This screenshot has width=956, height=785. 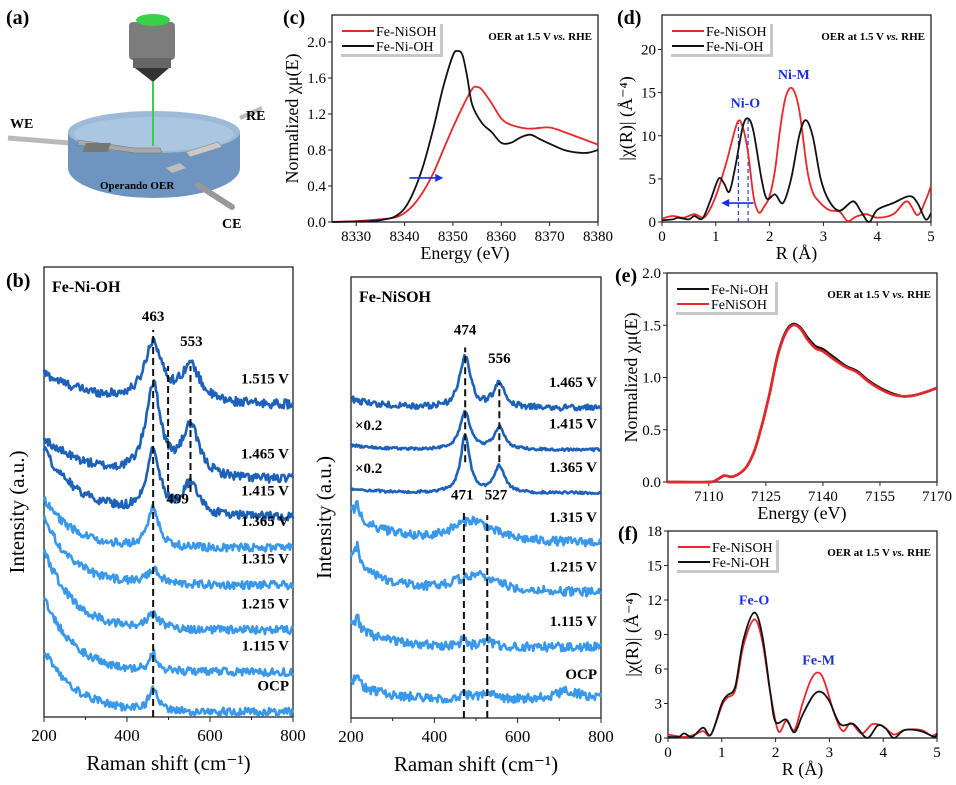 What do you see at coordinates (316, 223) in the screenshot?
I see `y-tick-label: 0.0` at bounding box center [316, 223].